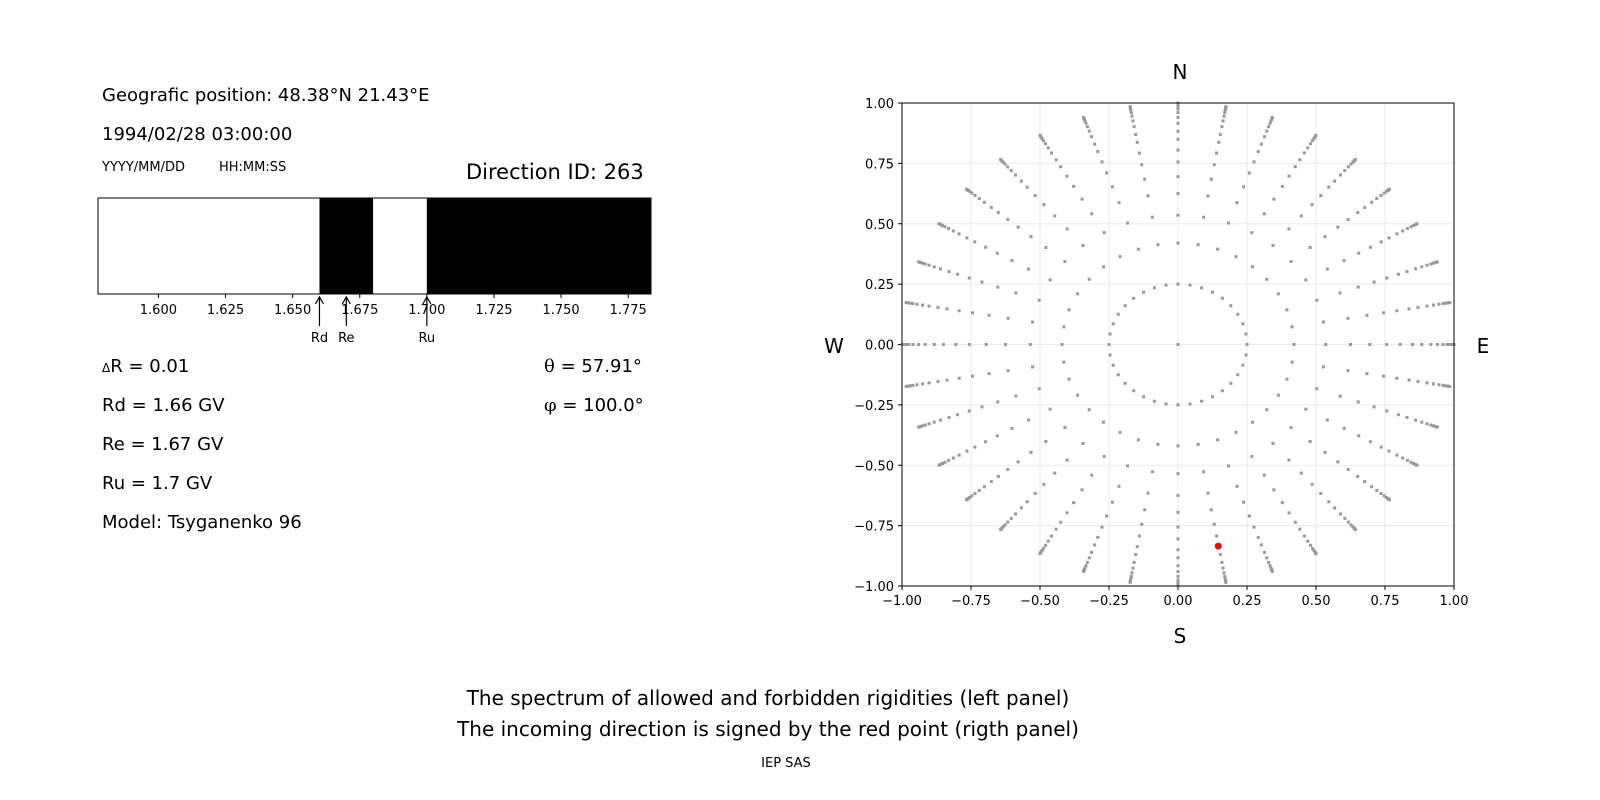 This screenshot has height=800, width=1600. I want to click on marker-label-ru: Ru, so click(426, 338).